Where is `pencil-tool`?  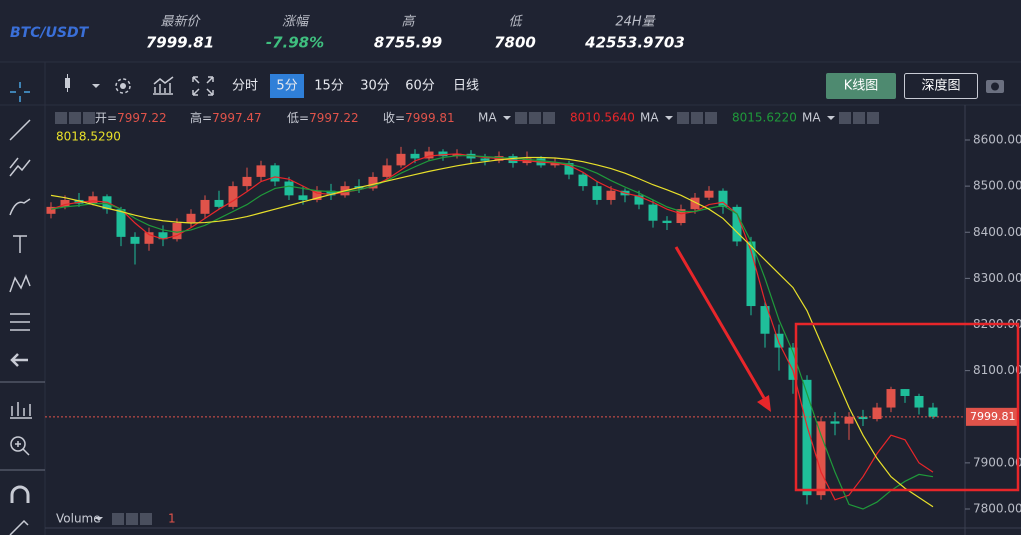 pencil-tool is located at coordinates (19, 527).